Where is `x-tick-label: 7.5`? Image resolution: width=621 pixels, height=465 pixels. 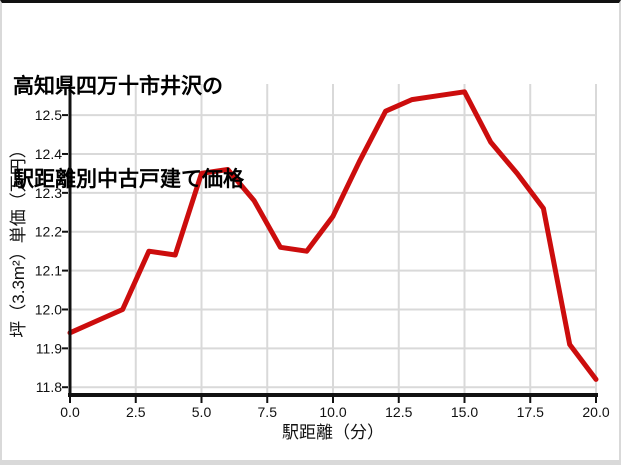
x-tick-label: 7.5 is located at coordinates (268, 412).